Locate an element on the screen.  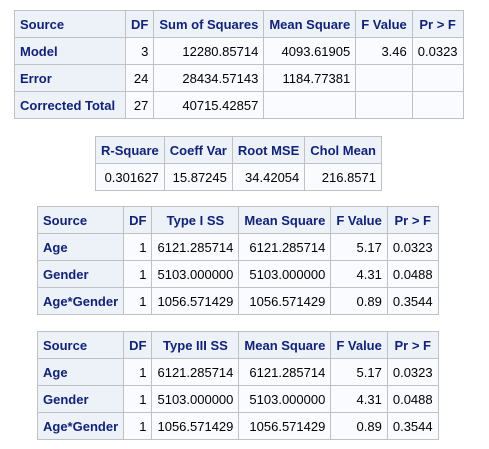
table-row: Error 24 28434.57143 1184.77381 is located at coordinates (239, 78).